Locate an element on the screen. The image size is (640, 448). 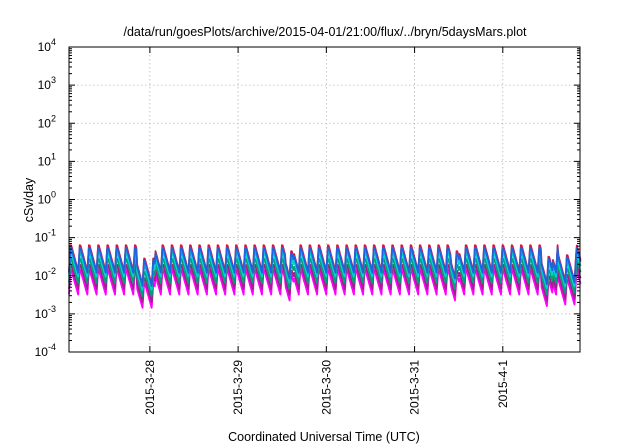
y-axis-label: cSv/day is located at coordinates (29, 199).